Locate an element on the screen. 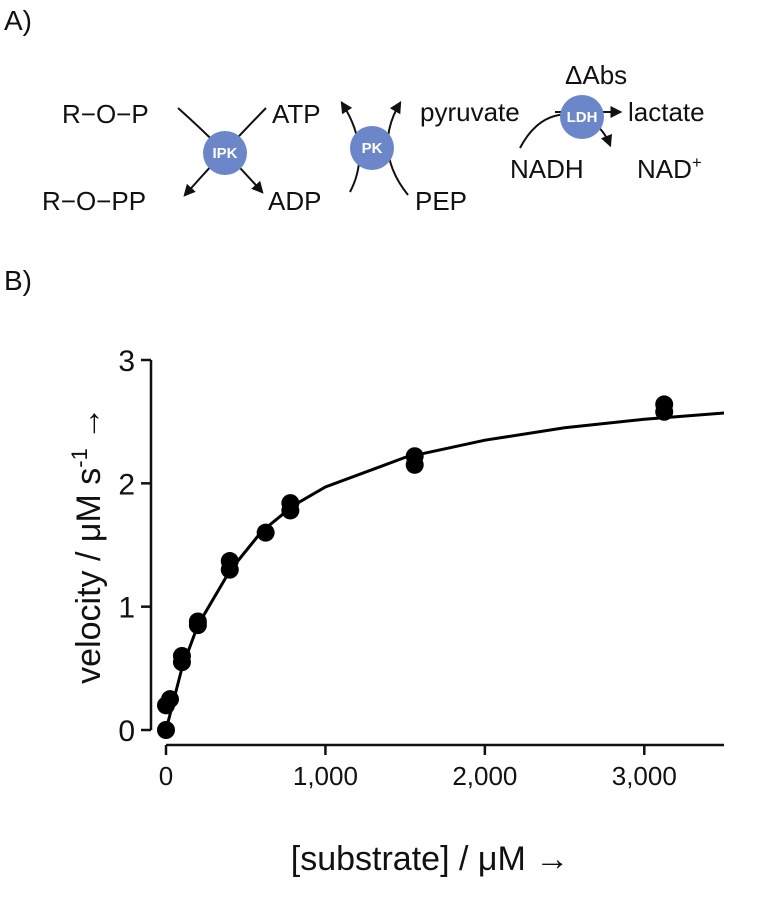  y-tick-label: 0 is located at coordinates (126, 731).